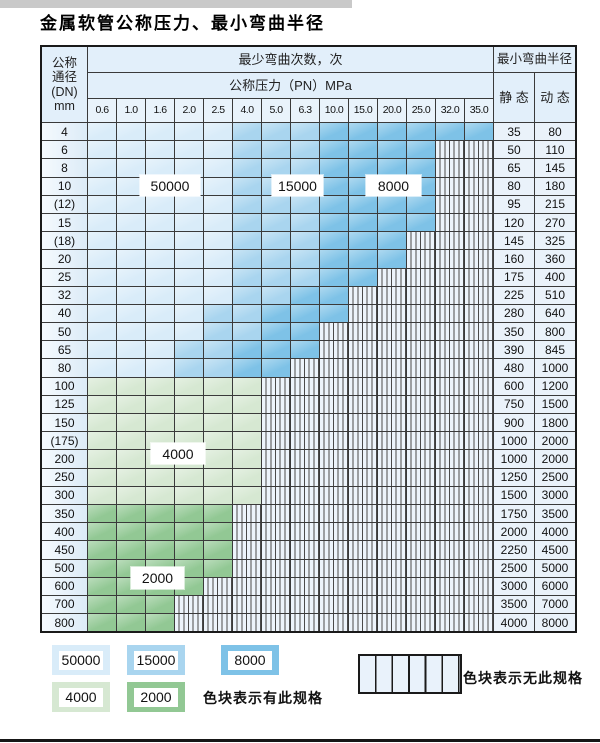 The width and height of the screenshot is (600, 743). What do you see at coordinates (555, 386) in the screenshot?
I see `dynamic-cell: 1200` at bounding box center [555, 386].